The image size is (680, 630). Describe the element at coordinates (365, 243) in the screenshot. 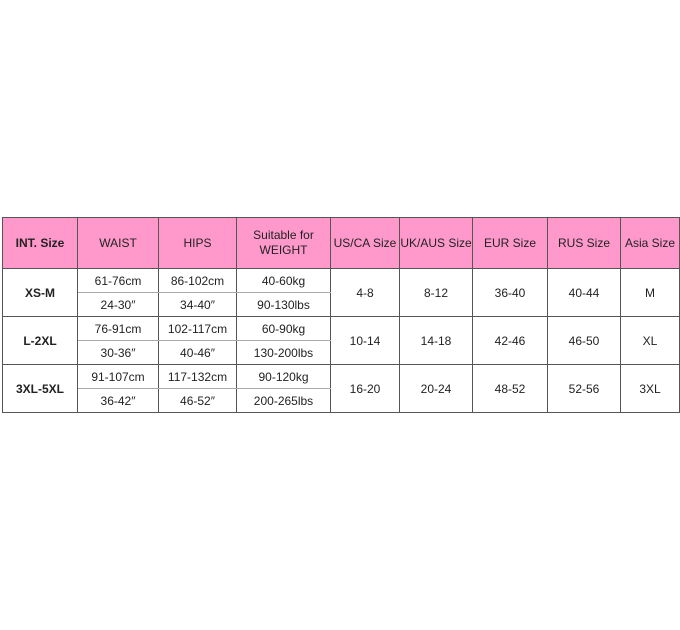

I see `header-us-ca: US/CA Size` at that location.